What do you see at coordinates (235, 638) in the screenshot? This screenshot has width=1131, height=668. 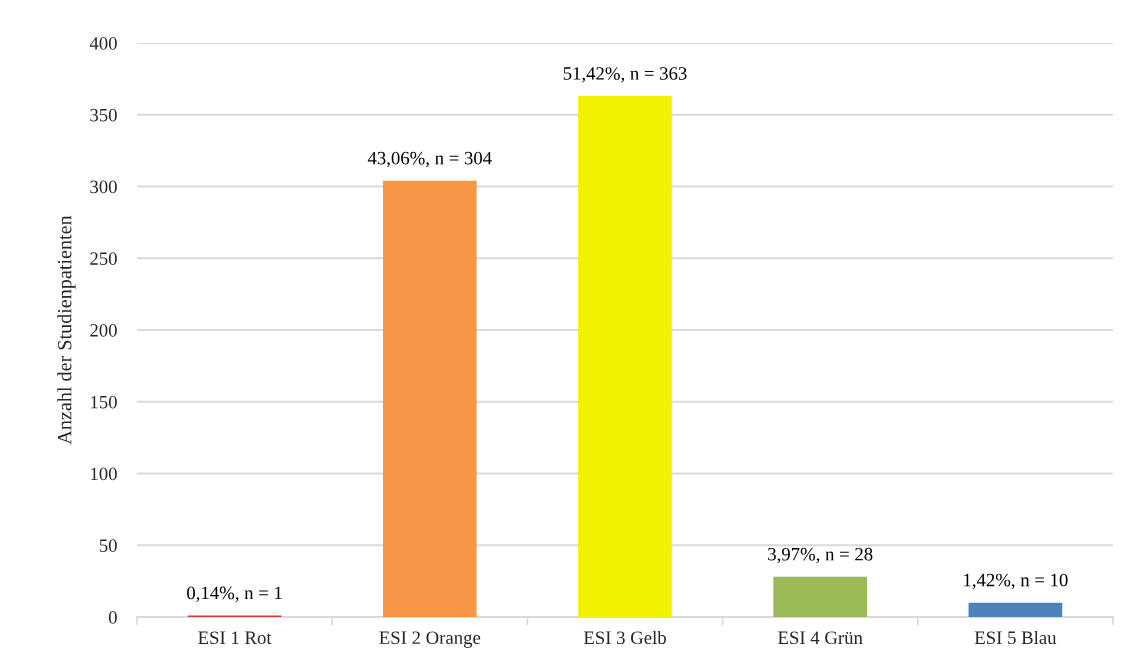 I see `x-tick-label: ESI 1 Rot` at bounding box center [235, 638].